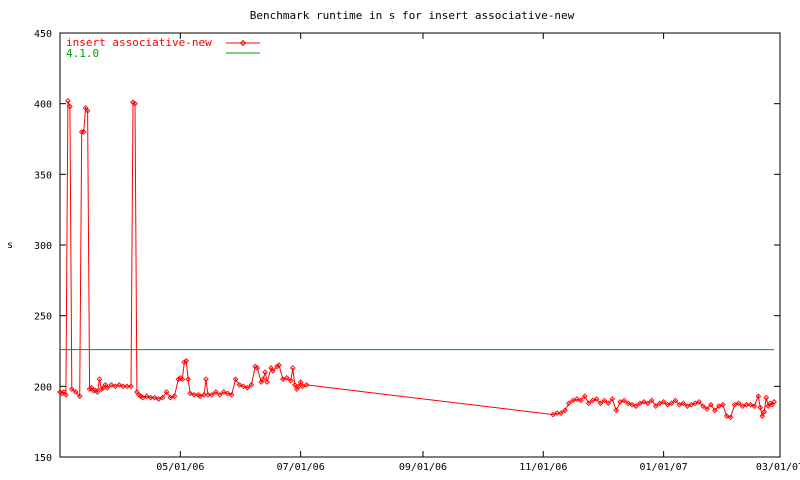 Image resolution: width=800 pixels, height=480 pixels. What do you see at coordinates (43, 175) in the screenshot?
I see `y-tick-label: 350` at bounding box center [43, 175].